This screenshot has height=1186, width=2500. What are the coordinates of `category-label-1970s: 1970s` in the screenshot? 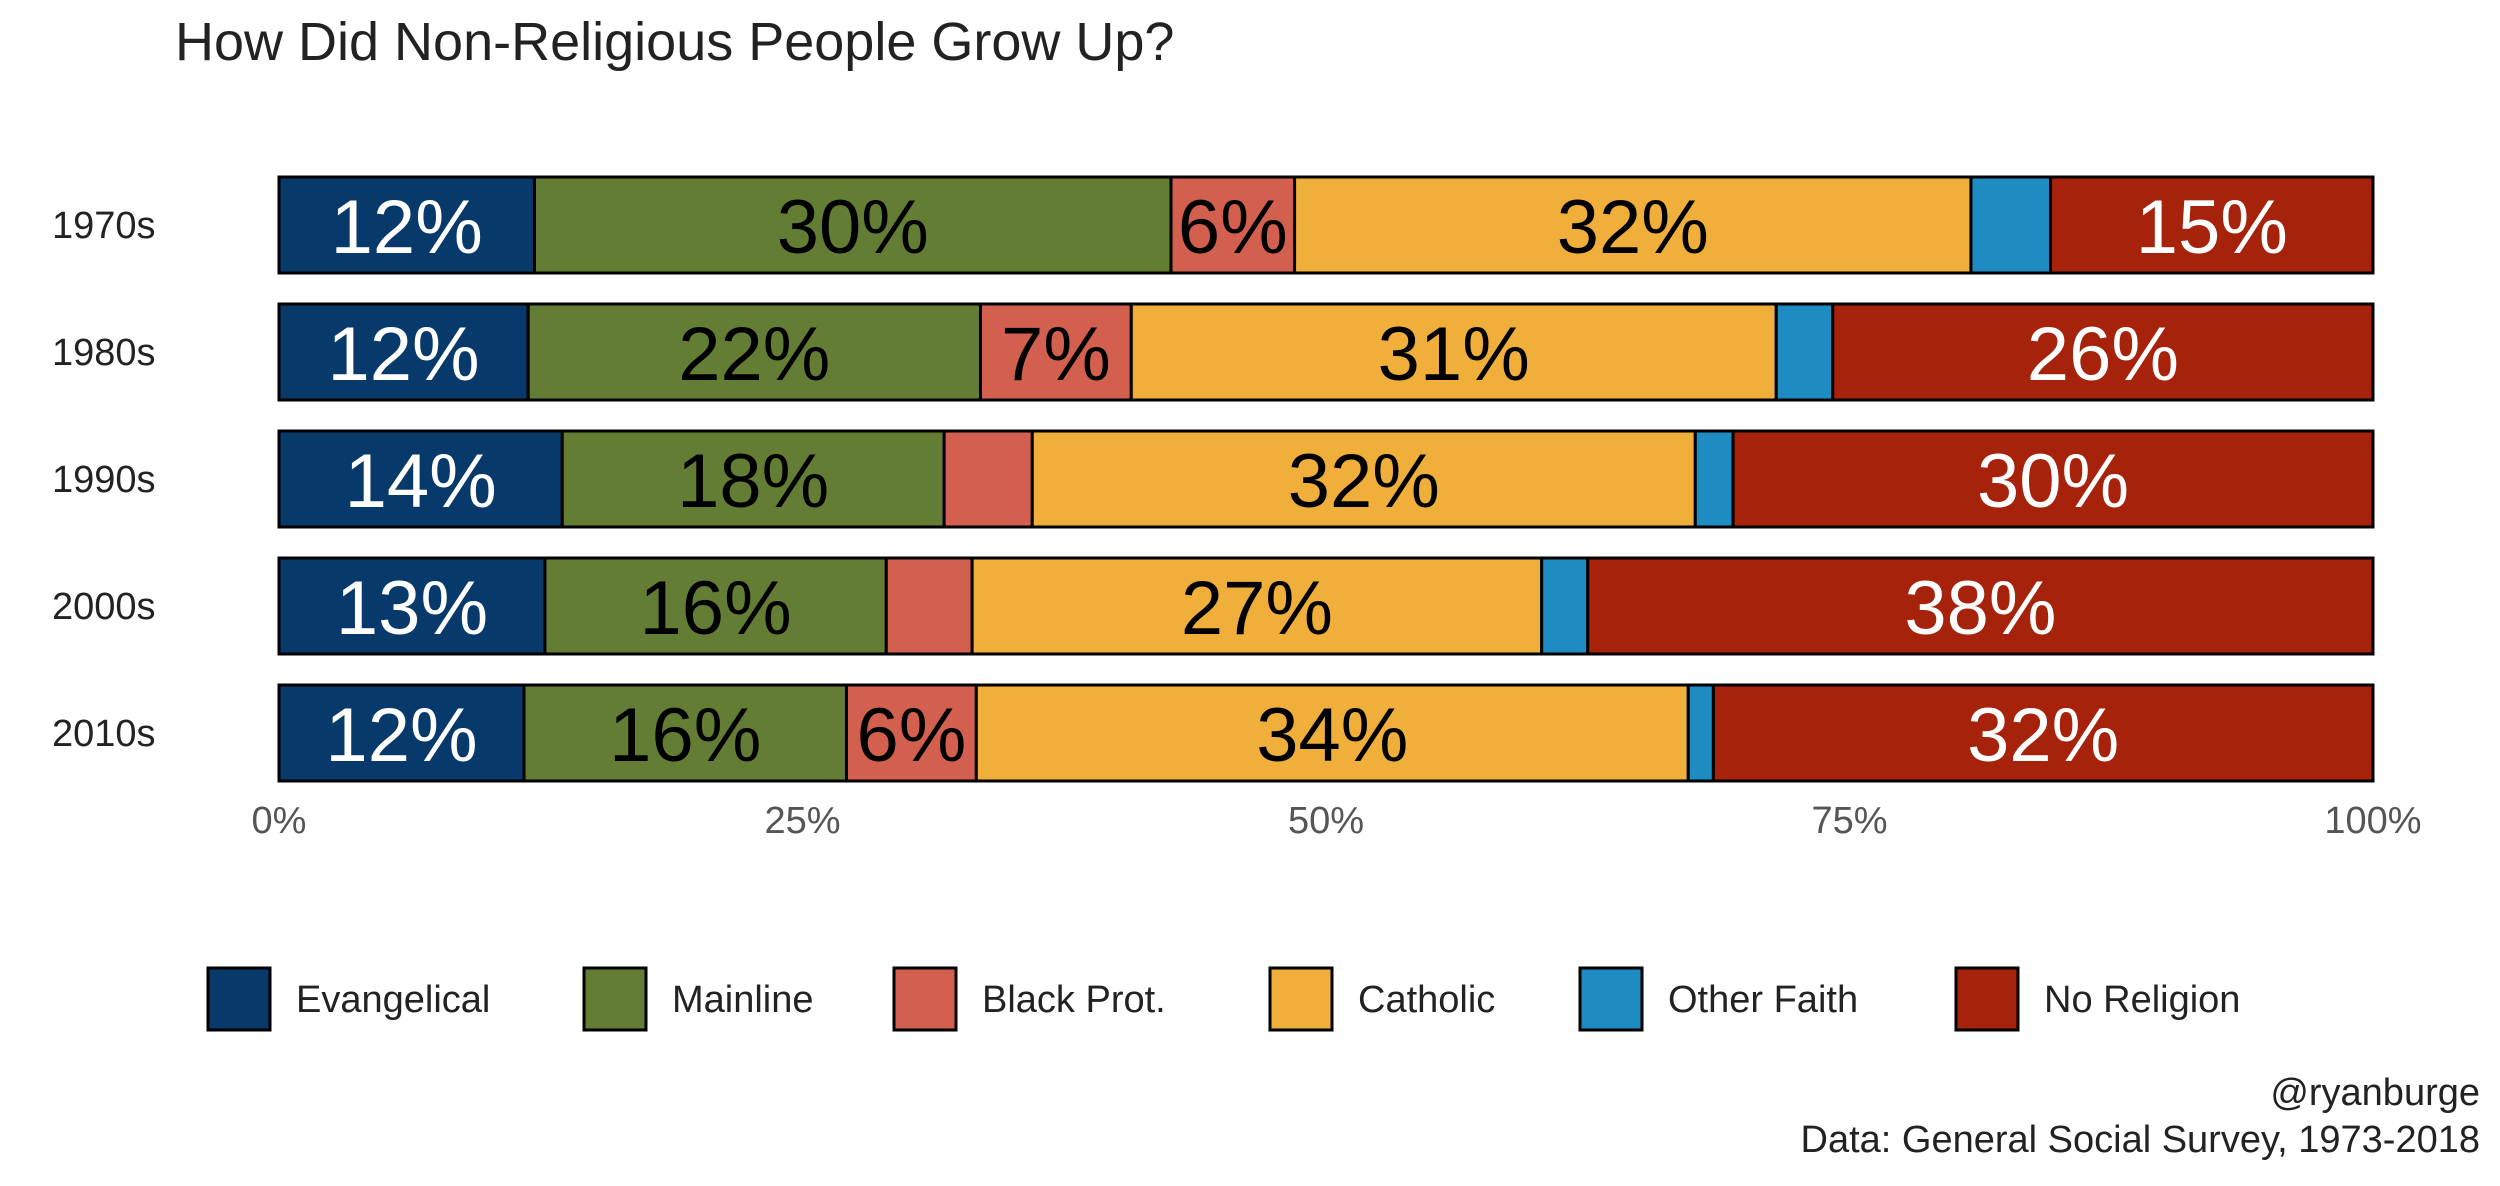 It's located at (104, 226).